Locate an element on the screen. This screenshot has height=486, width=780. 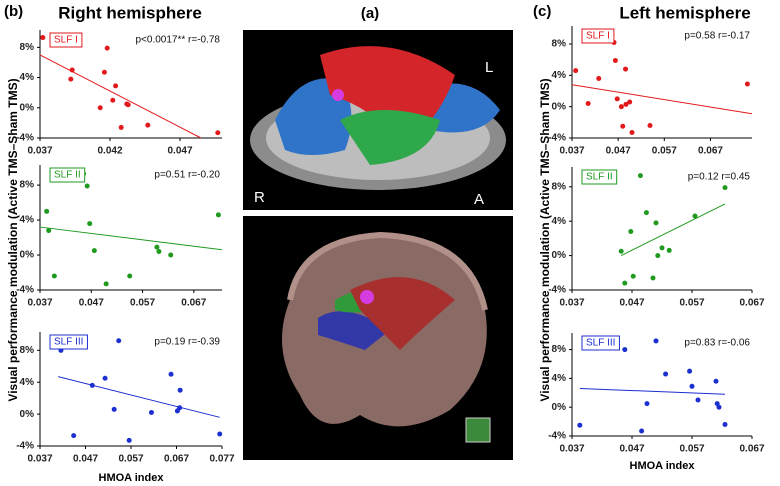
stats-annotation: p=0.51 r=-0.20 is located at coordinates (187, 175).